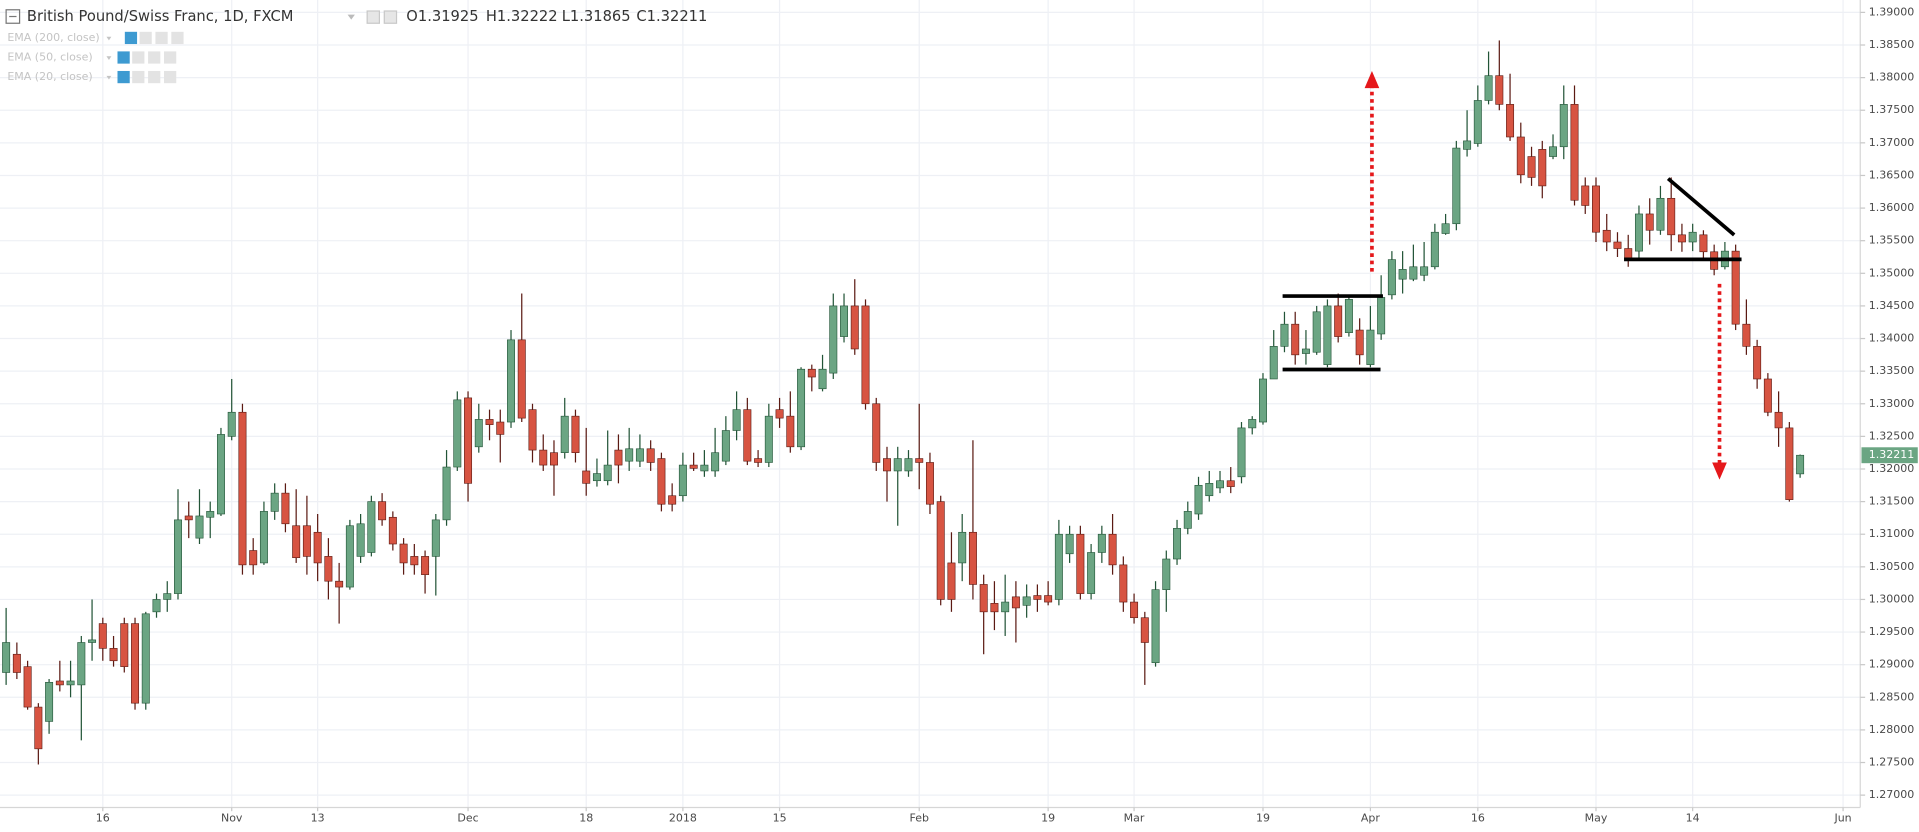 This screenshot has height=832, width=1919. Describe the element at coordinates (671, 16) in the screenshot. I see `ohlc-close: C1.32211` at that location.